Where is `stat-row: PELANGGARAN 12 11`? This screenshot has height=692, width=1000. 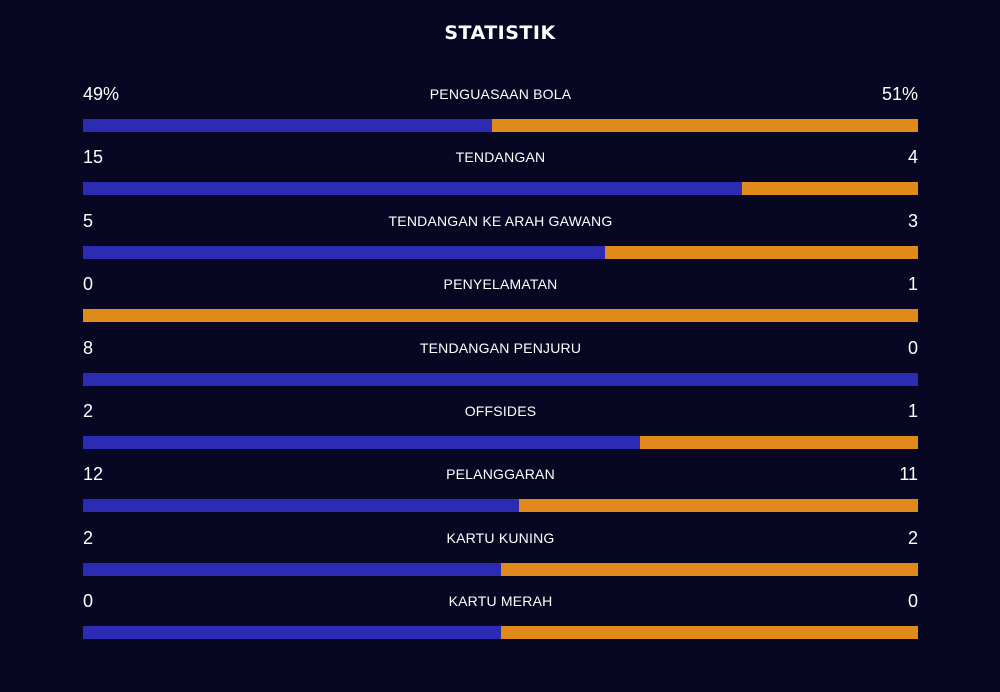 stat-row: PELANGGARAN 12 11 is located at coordinates (500, 493).